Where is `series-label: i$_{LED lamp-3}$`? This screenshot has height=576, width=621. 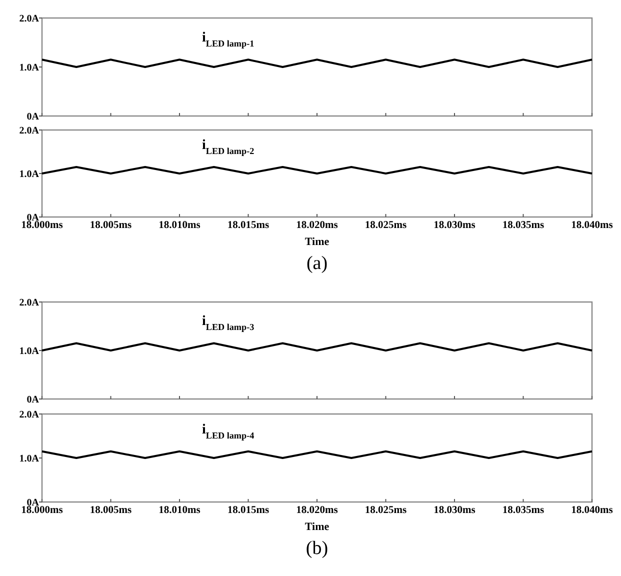 series-label: i$_{LED lamp-3}$ is located at coordinates (228, 323).